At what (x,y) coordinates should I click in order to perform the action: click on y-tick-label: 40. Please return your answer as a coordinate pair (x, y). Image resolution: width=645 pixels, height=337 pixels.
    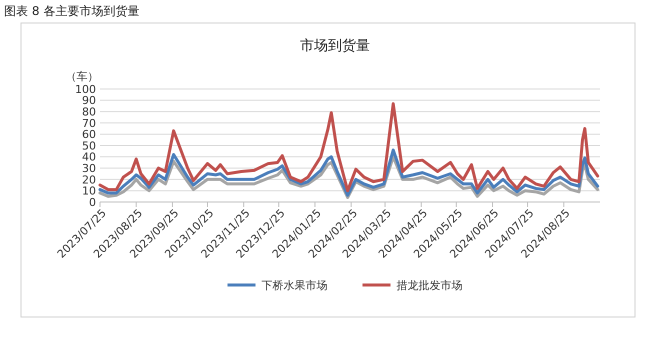
    Looking at the image, I should click on (89, 157).